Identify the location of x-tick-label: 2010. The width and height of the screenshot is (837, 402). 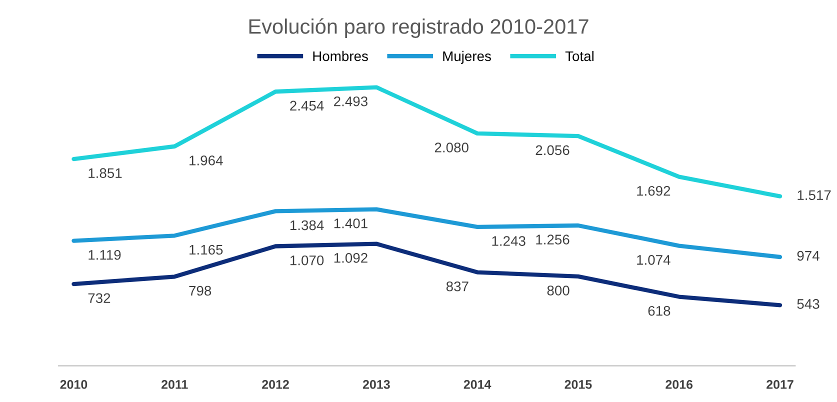
(74, 384).